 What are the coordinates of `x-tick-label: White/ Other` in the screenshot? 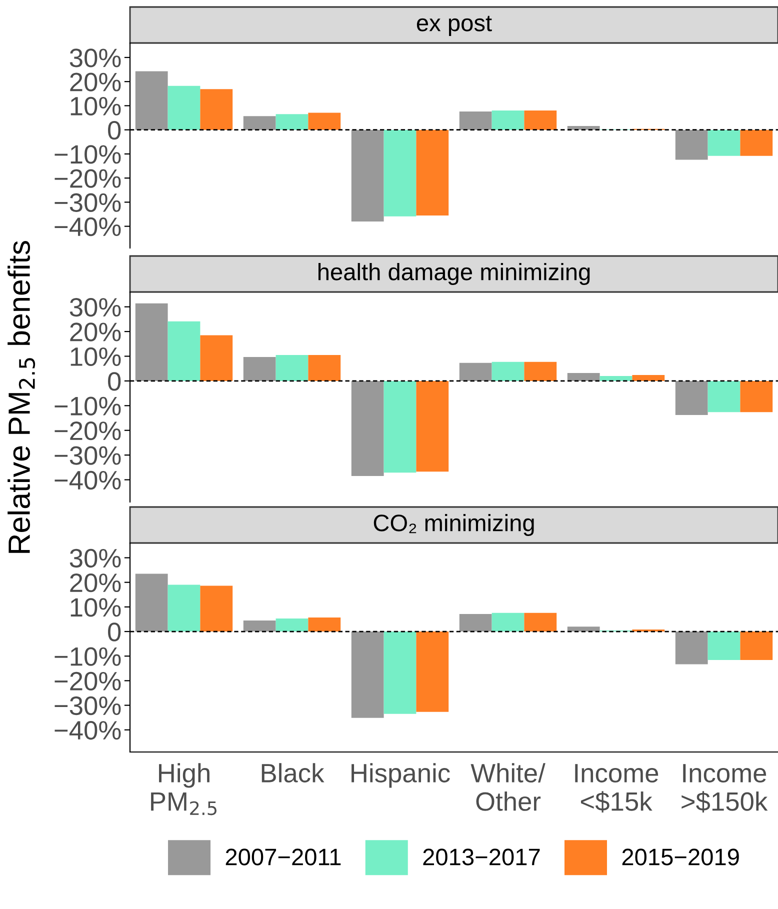 It's located at (508, 787).